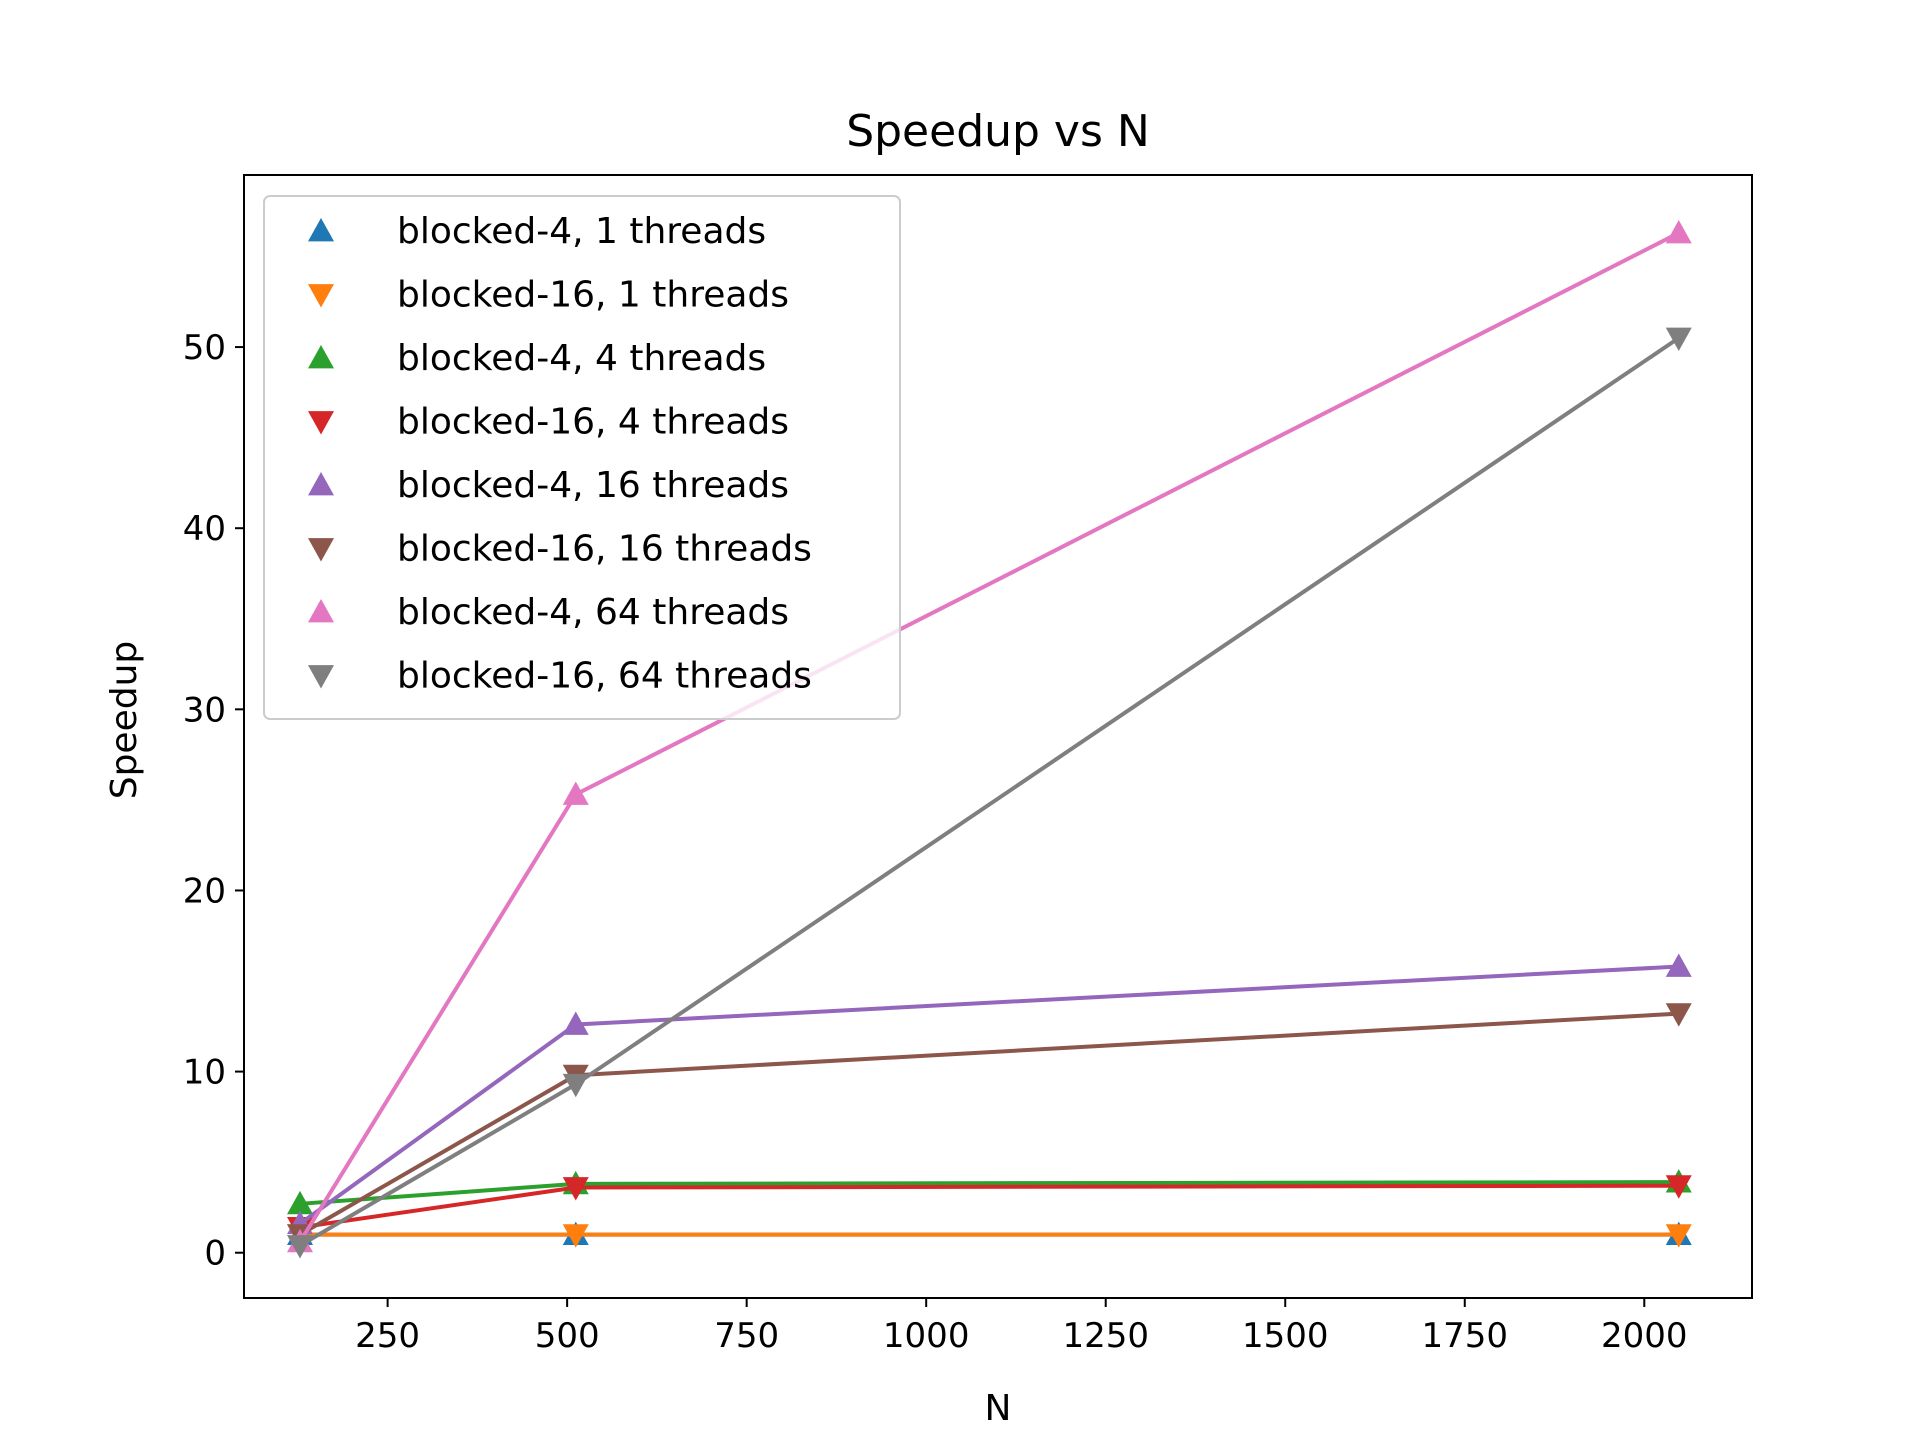 Image resolution: width=1920 pixels, height=1444 pixels. Describe the element at coordinates (604, 676) in the screenshot. I see `legend-label: blocked-16, 64 threads` at that location.